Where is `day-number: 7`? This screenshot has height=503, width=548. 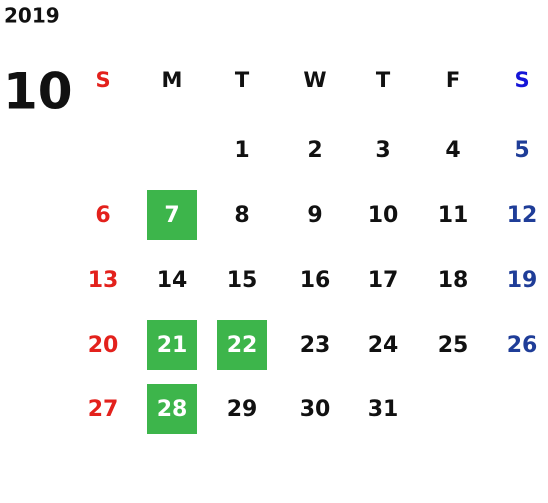 day-number: 7 is located at coordinates (171, 215).